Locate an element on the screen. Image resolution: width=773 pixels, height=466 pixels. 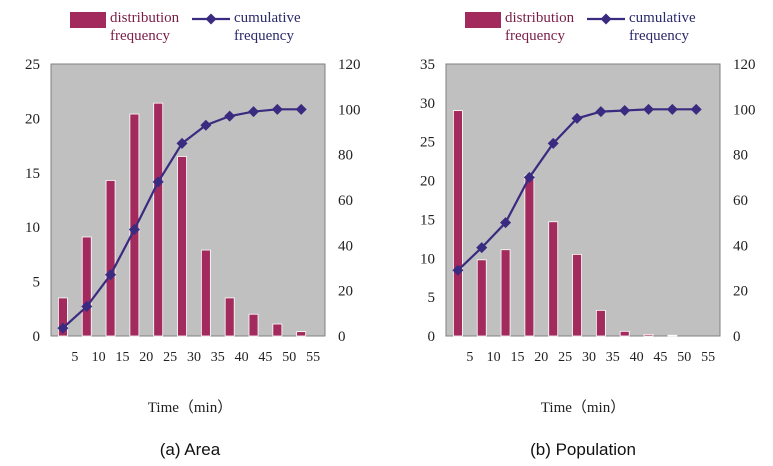
y-right-tick-label: 120 is located at coordinates (744, 65).